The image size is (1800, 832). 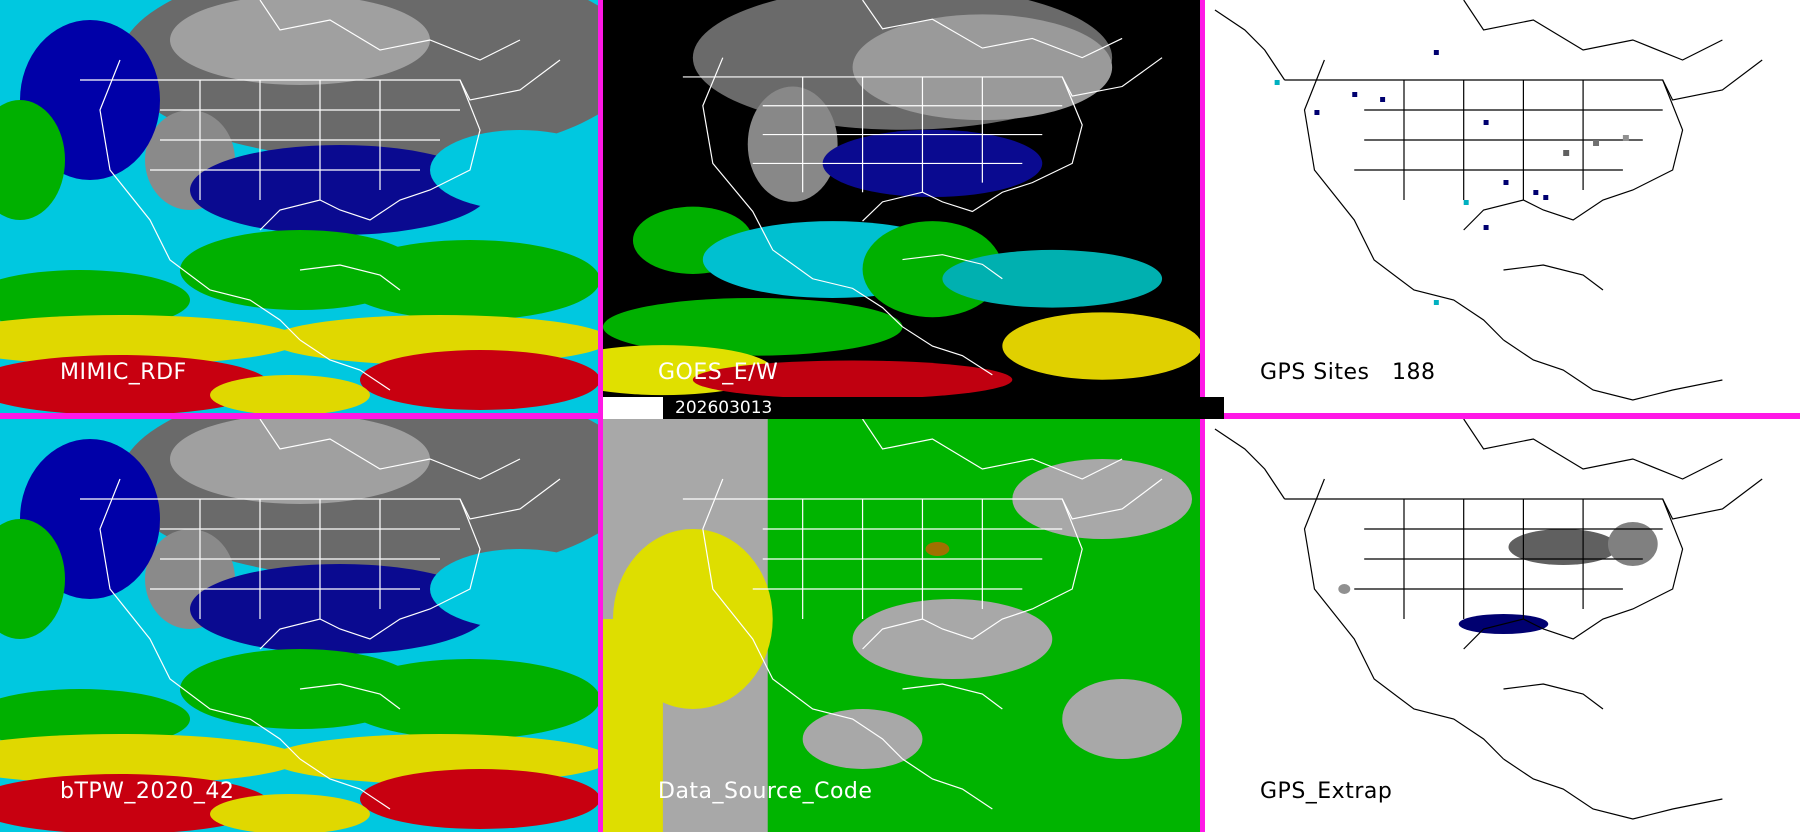 I want to click on panel-label-goes: GOES_E/W, so click(x=718, y=372).